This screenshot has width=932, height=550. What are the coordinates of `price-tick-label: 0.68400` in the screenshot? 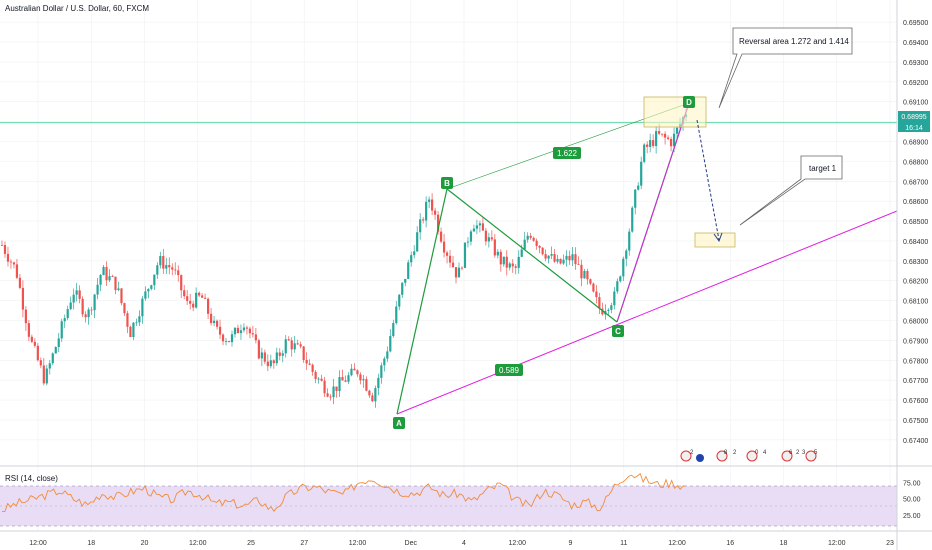 It's located at (915, 242).